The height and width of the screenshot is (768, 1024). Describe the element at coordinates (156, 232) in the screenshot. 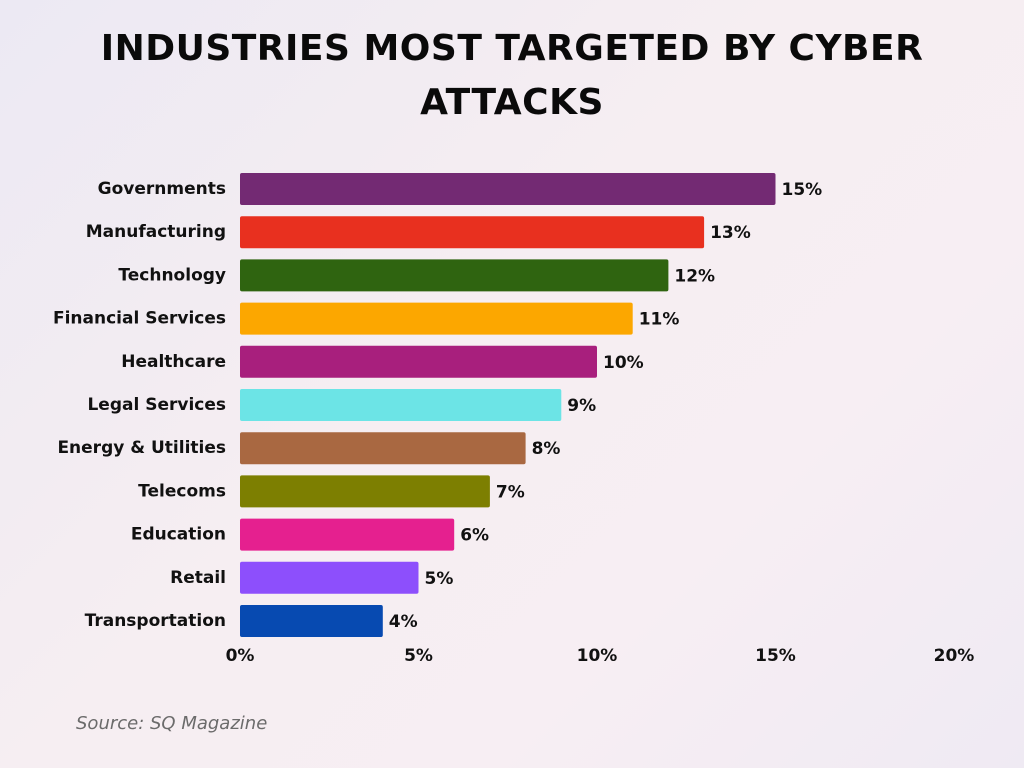

I see `category-label: Manufacturing` at that location.